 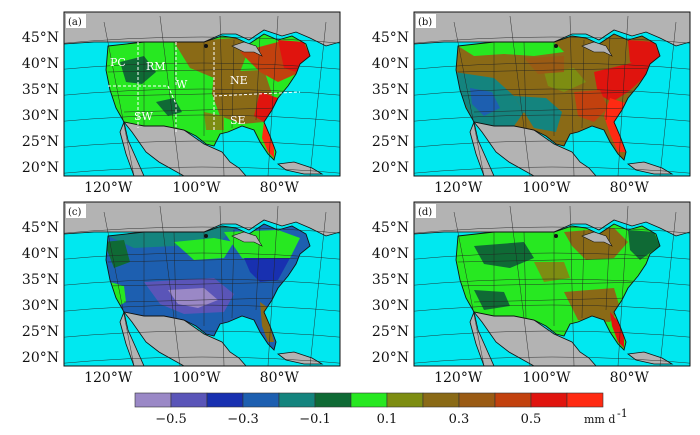 What do you see at coordinates (182, 84) in the screenshot?
I see `region-label: W` at bounding box center [182, 84].